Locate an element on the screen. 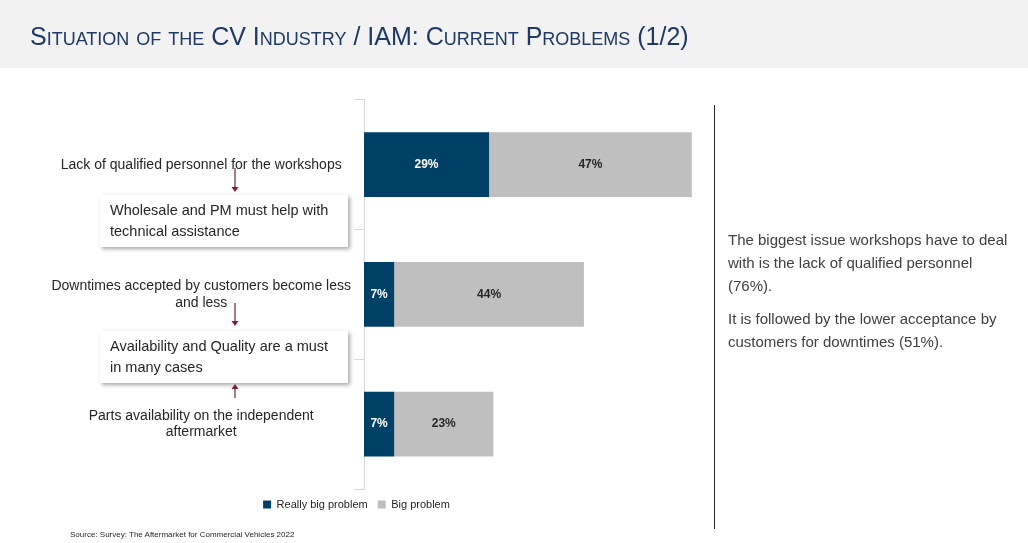  text: The biggest issue workshops have to deal with is the lack of qualified personnel (76%). is located at coordinates (868, 263).